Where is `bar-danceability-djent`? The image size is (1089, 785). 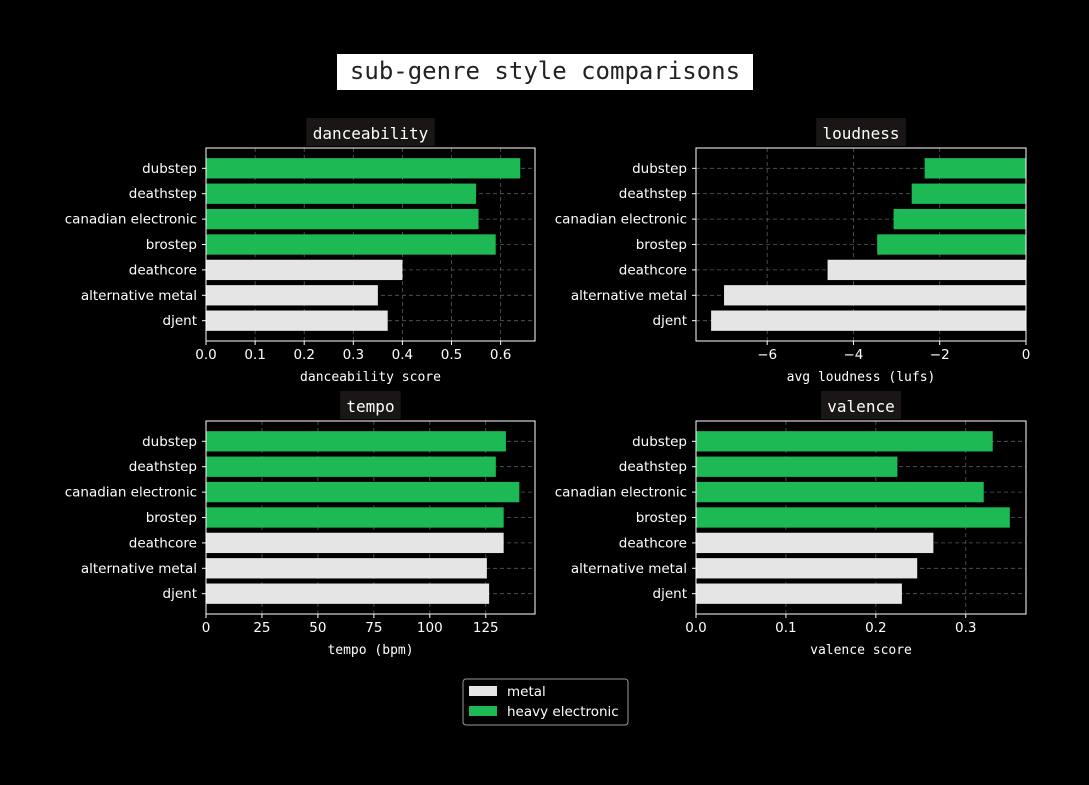 bar-danceability-djent is located at coordinates (297, 320).